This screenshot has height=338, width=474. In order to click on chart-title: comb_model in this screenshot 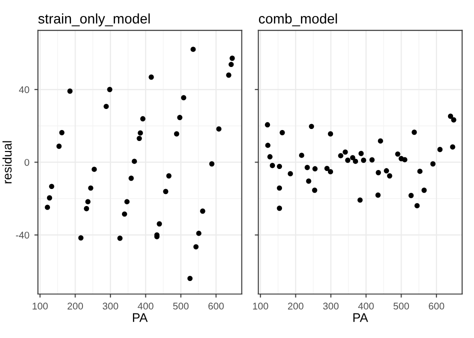, I will do `click(297, 19)`.